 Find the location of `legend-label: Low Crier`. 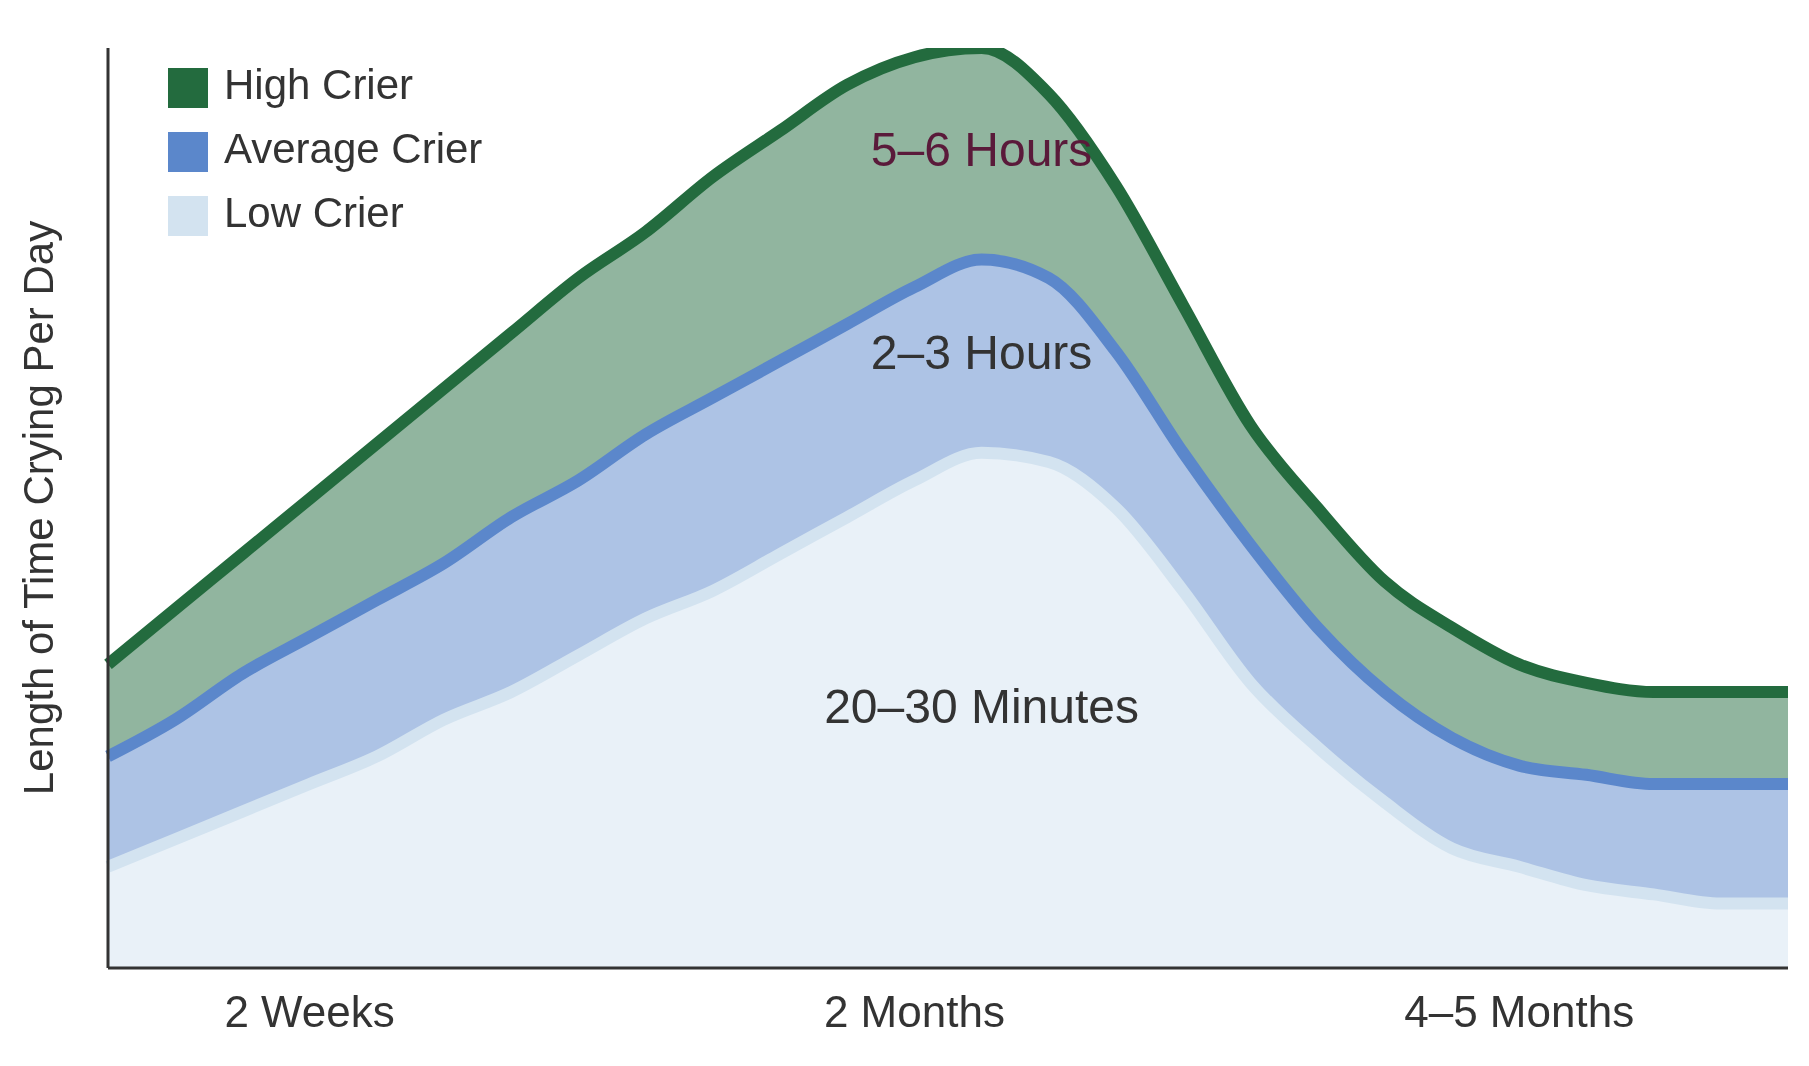

legend-label: Low Crier is located at coordinates (314, 212).